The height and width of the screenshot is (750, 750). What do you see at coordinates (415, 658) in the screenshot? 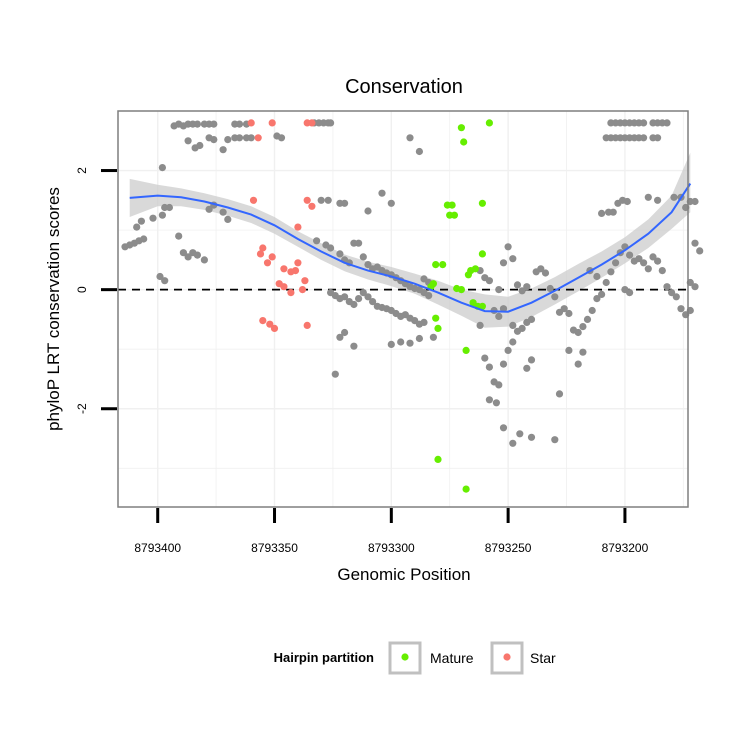
I see `legend: Hairpin partition Mature Star` at bounding box center [415, 658].